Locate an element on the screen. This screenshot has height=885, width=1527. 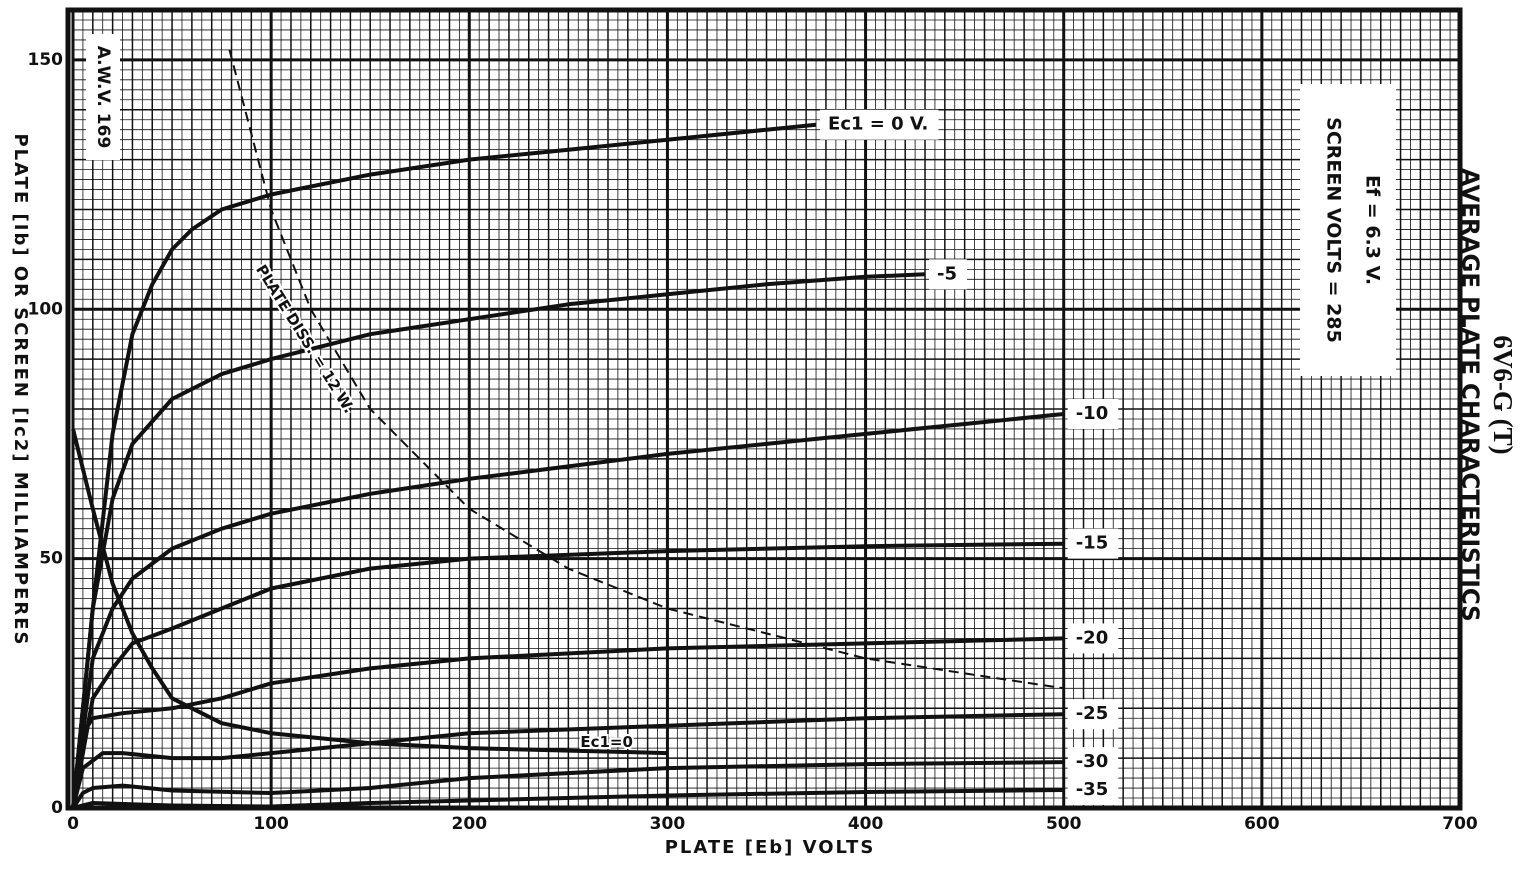
curve-label: Ec1 = 0 V. is located at coordinates (878, 124).